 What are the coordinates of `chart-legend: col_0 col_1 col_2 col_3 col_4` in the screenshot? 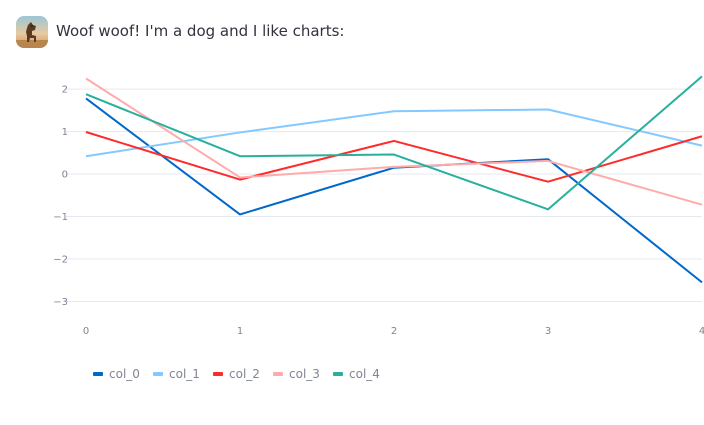 It's located at (236, 374).